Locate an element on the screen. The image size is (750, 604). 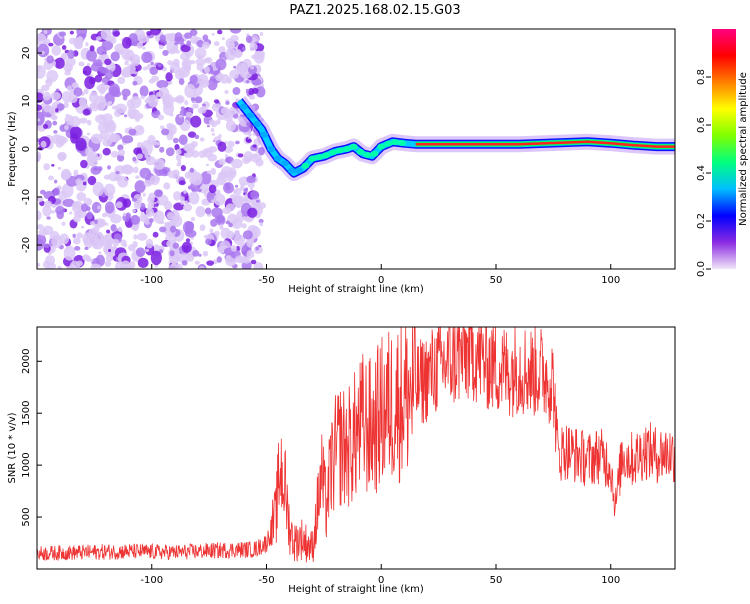
snr-xtick-label: -100 is located at coordinates (151, 580).